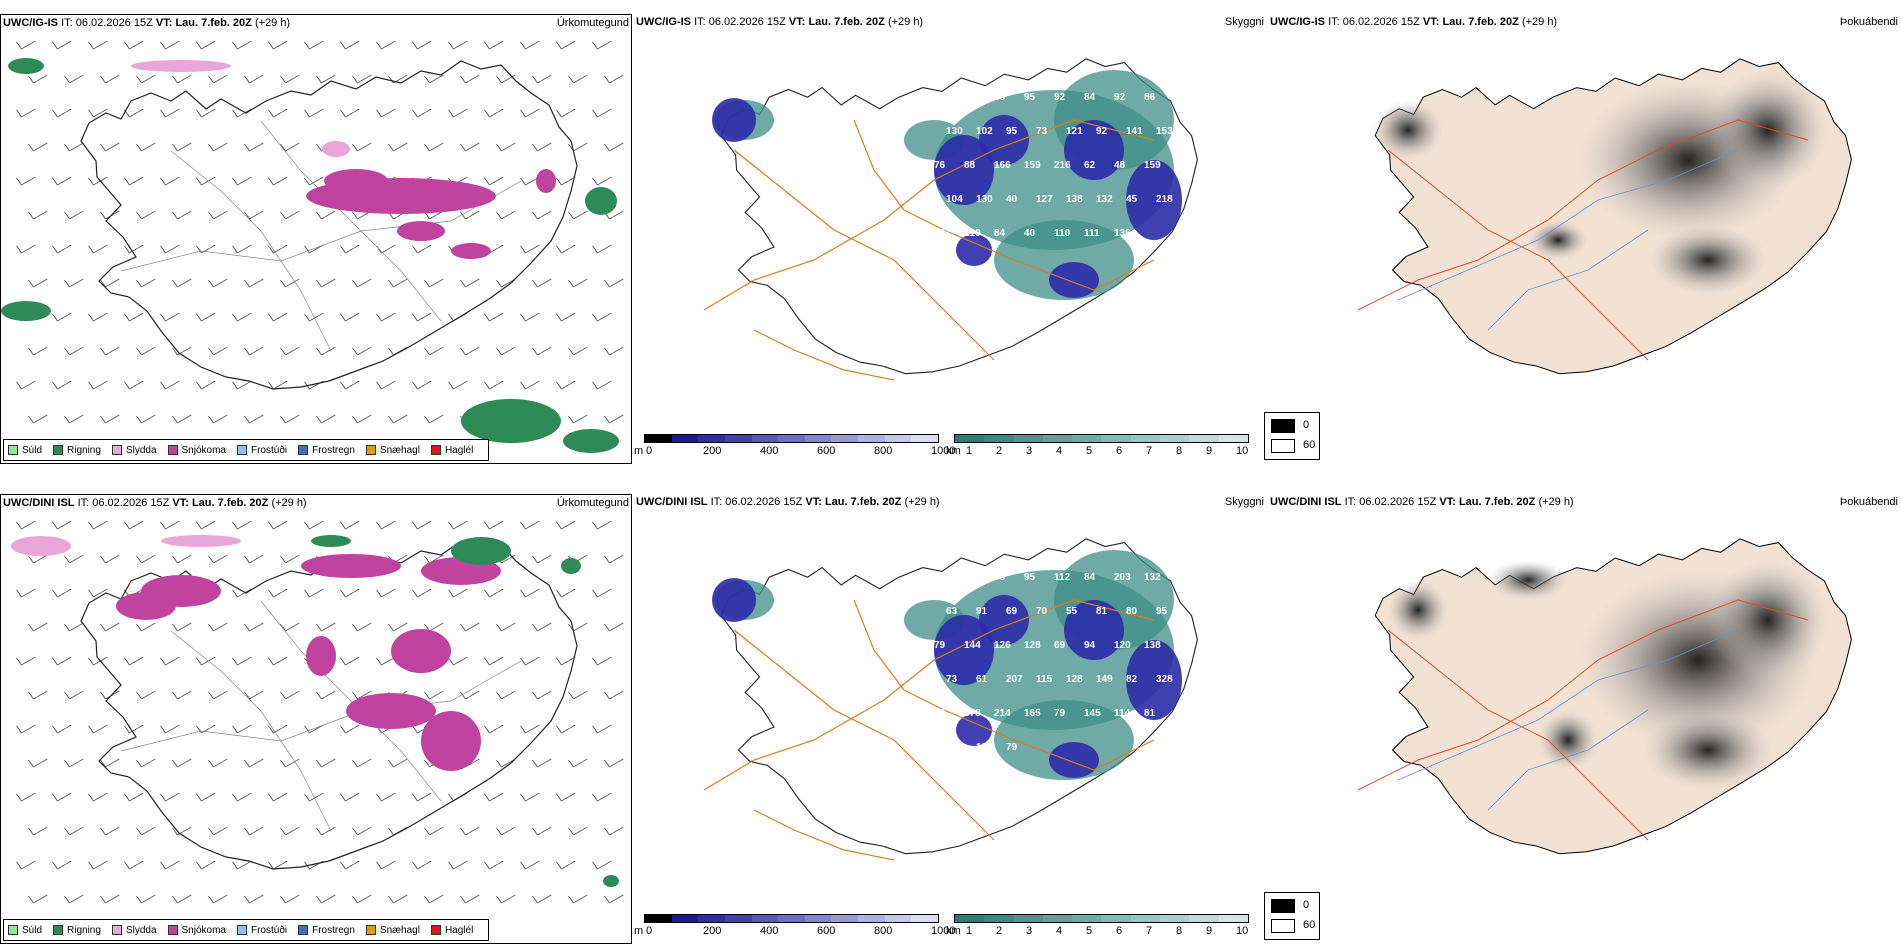 The image size is (1900, 950). Describe the element at coordinates (1497, 502) in the screenshot. I see `vt-value: Lau. 7.feb. 20Z` at that location.